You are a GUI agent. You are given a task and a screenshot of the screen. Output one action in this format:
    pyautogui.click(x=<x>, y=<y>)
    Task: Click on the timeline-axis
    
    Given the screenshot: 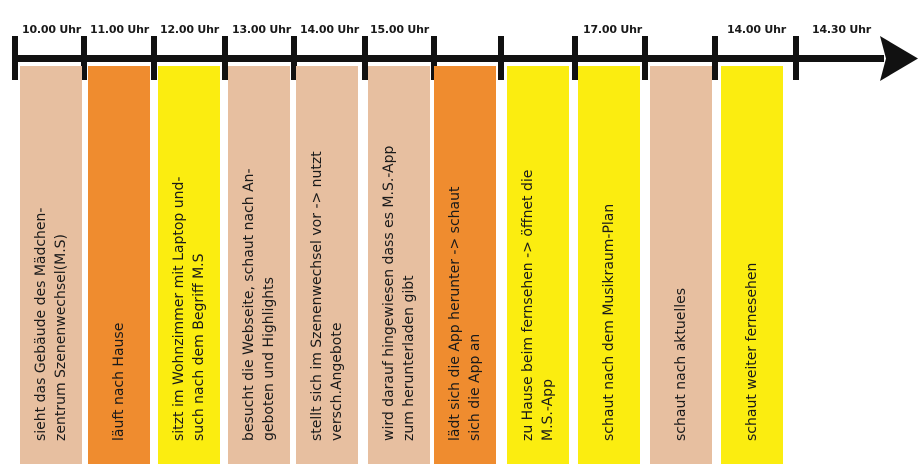 What is the action you would take?
    pyautogui.click(x=465, y=58)
    